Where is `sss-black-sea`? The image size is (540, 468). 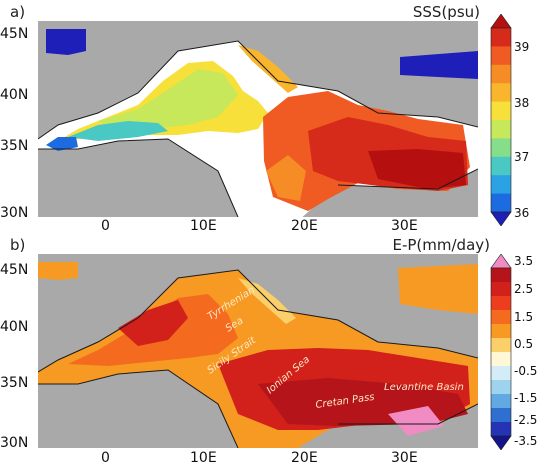 sss-black-sea is located at coordinates (439, 65).